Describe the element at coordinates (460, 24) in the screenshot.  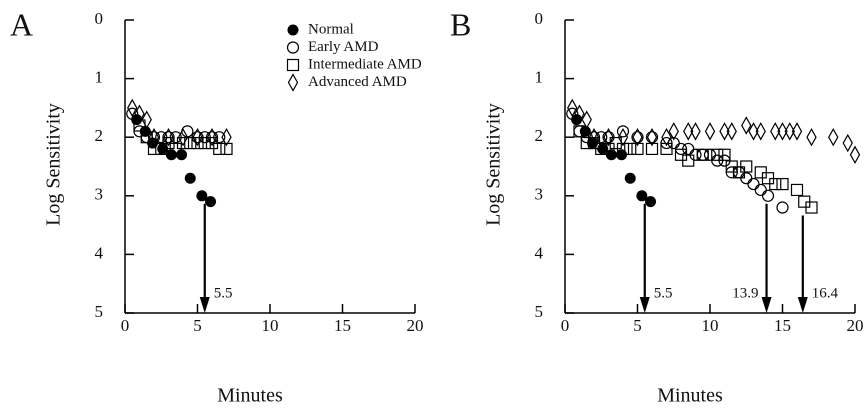
I see `panel-letter: B` at that location.